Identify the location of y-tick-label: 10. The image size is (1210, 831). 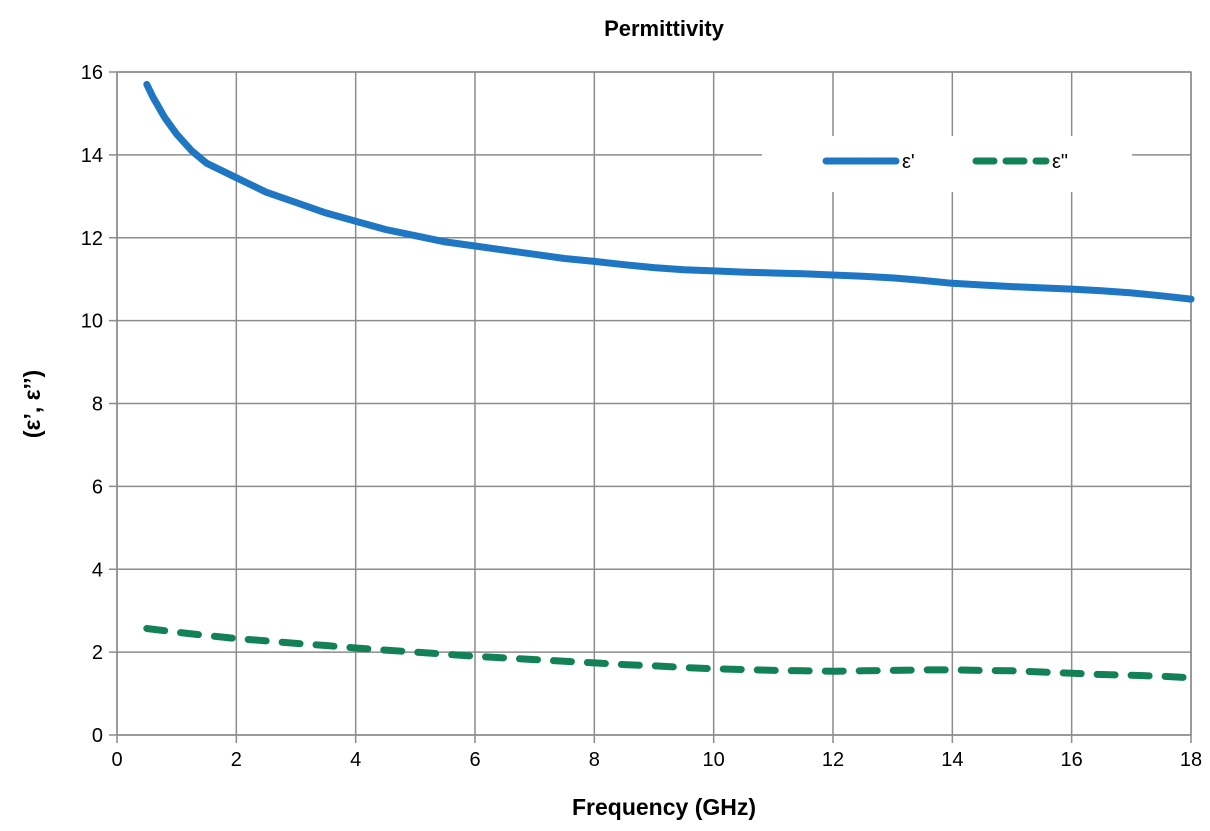
(92, 322).